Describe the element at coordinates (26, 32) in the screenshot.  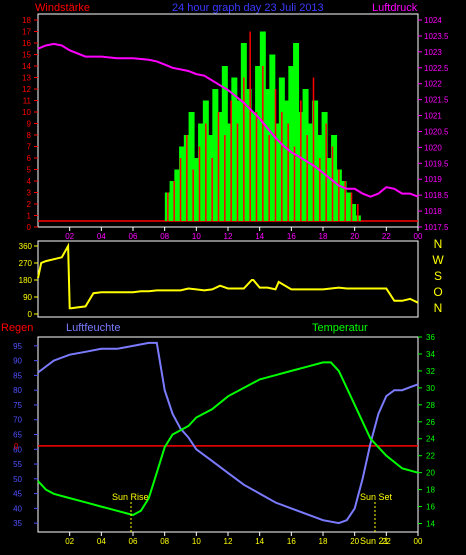
I see `wind-y-tick-label: 17` at that location.